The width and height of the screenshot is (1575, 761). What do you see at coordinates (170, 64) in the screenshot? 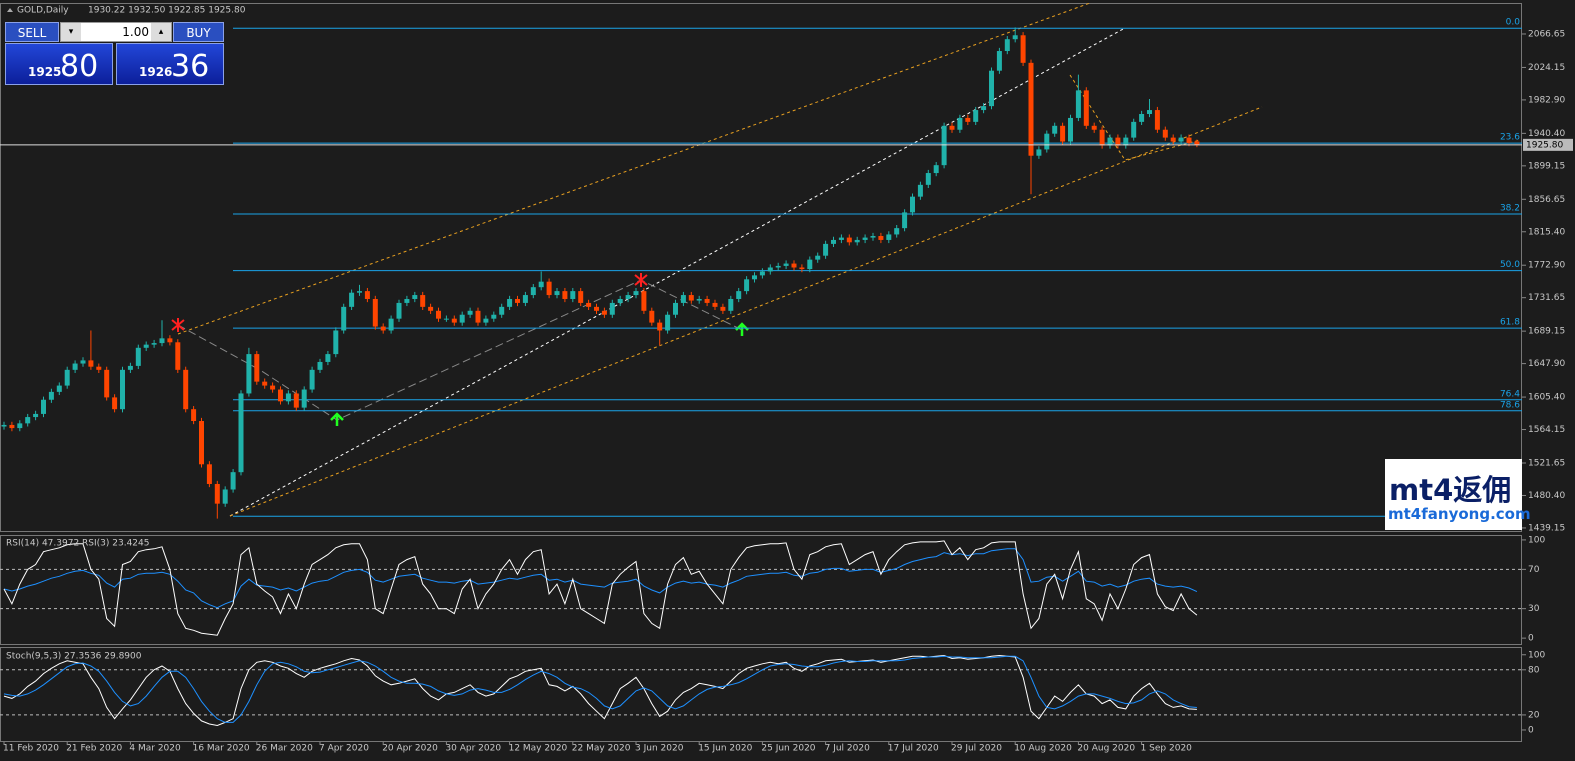
I see `ask-quote: 1926 36` at bounding box center [170, 64].